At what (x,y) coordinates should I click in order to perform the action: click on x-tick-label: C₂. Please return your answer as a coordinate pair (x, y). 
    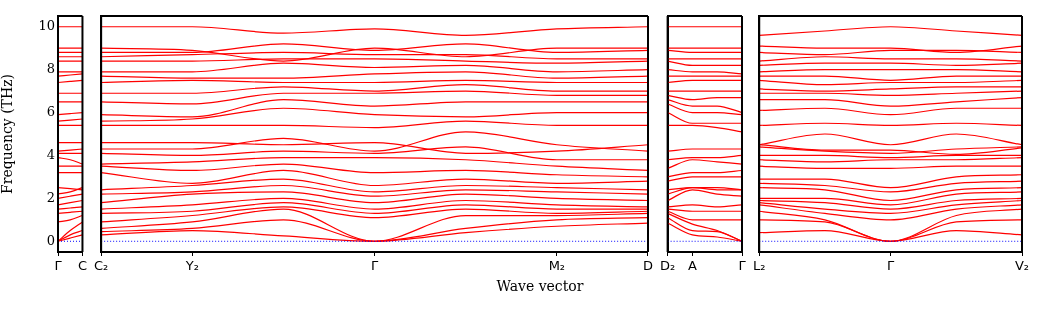
    Looking at the image, I should click on (101, 266).